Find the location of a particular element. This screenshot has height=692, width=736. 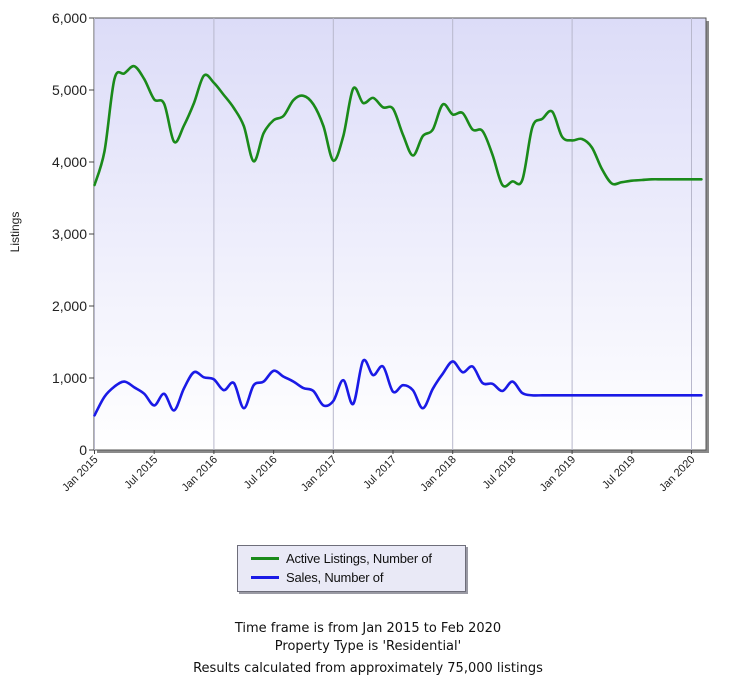

x-tick-label: Jan 2019 is located at coordinates (558, 474).